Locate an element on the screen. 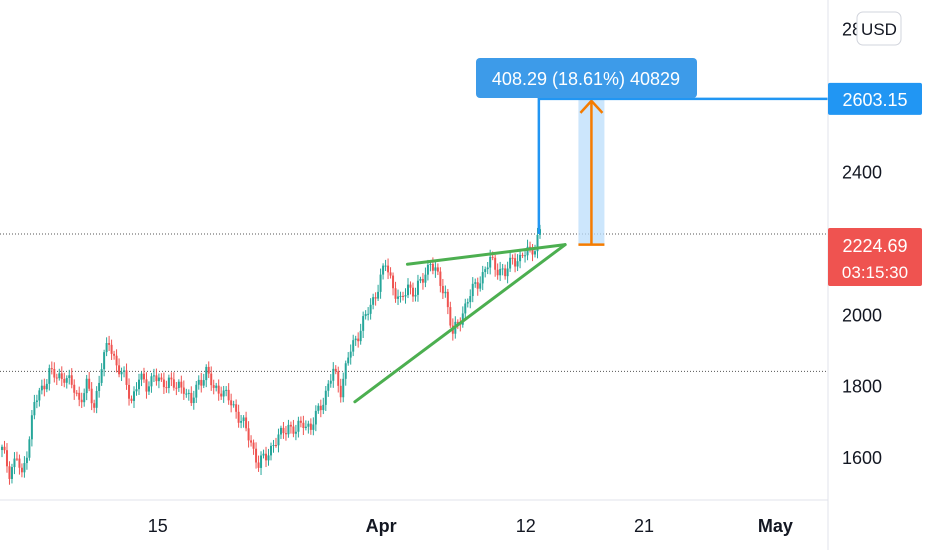 The width and height of the screenshot is (932, 550). target-price-tag-bg is located at coordinates (875, 98).